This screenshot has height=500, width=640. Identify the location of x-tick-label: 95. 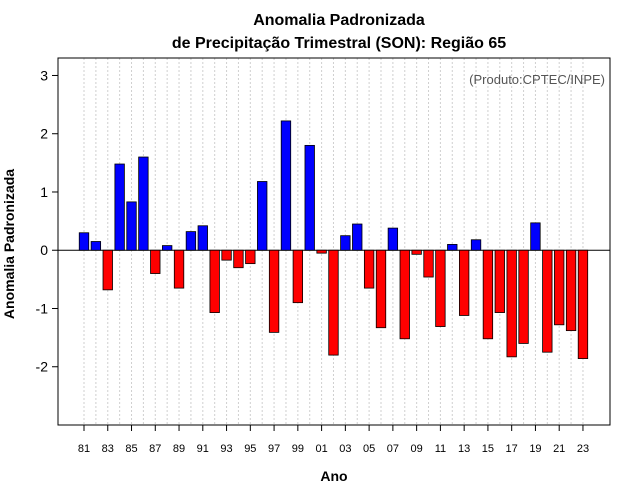
(250, 449).